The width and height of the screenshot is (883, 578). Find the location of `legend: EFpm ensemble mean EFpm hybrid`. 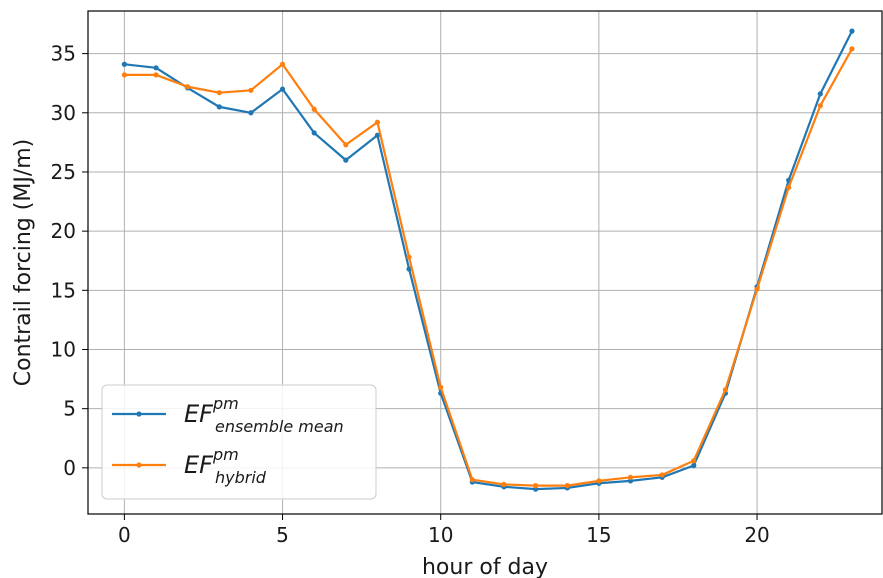

legend: EFpm ensemble mean EFpm hybrid is located at coordinates (239, 442).